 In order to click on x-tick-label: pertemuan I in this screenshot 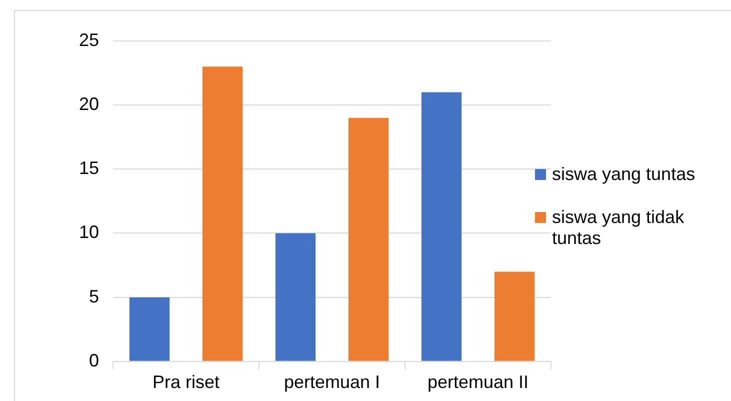, I will do `click(332, 382)`.